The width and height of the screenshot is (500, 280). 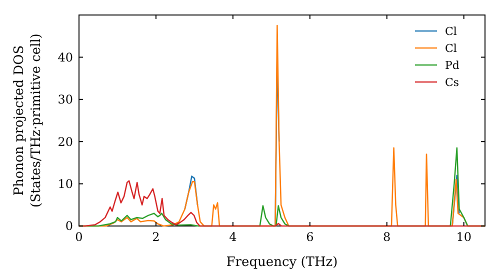 I want to click on x-tick-label: 10, so click(x=464, y=237).